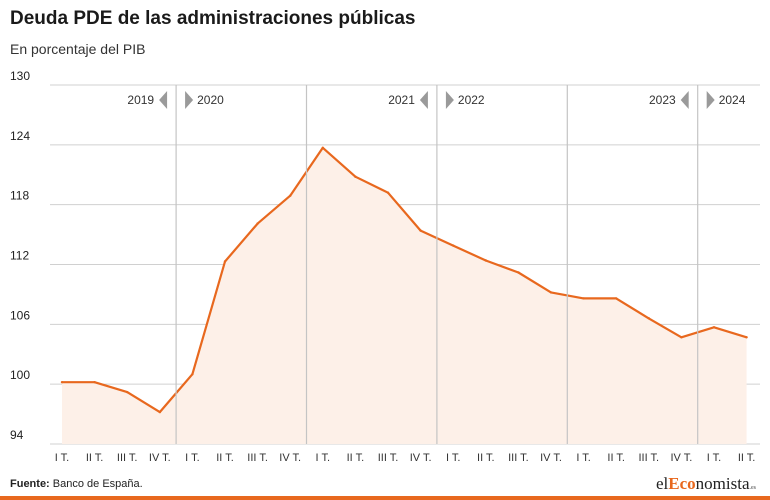 This screenshot has height=500, width=770. What do you see at coordinates (97, 484) in the screenshot?
I see `source-text: Banco de España.` at bounding box center [97, 484].